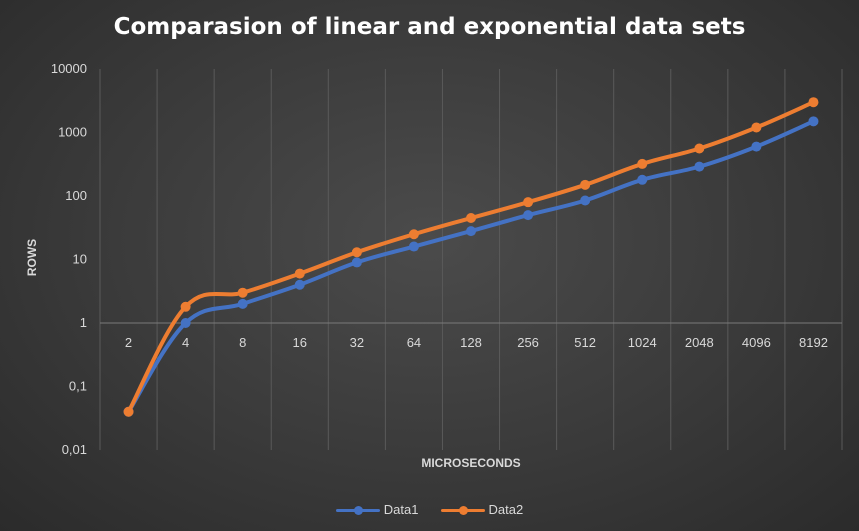  What do you see at coordinates (242, 342) in the screenshot?
I see `x-tick-label: 8` at bounding box center [242, 342].